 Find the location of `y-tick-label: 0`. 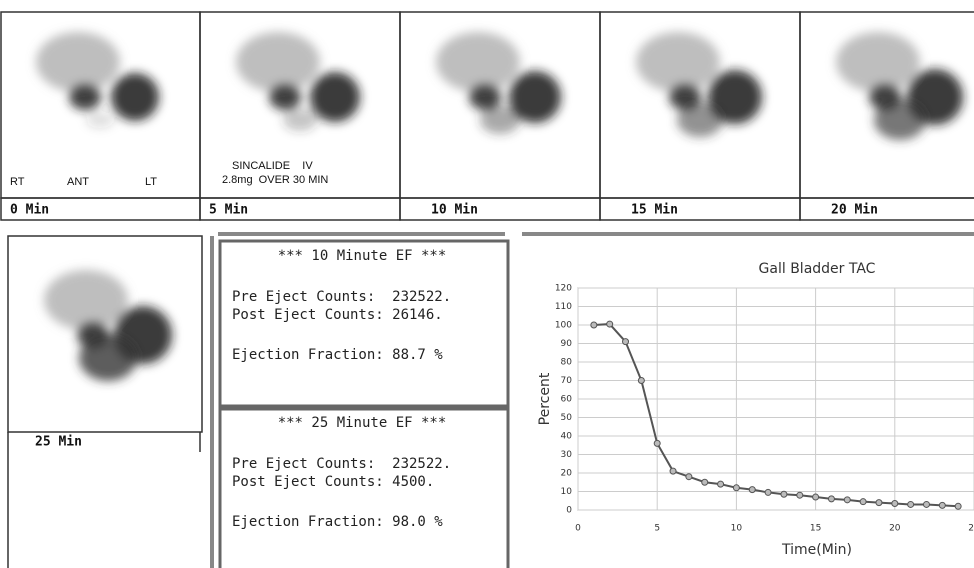

y-tick-label: 0 is located at coordinates (569, 511).